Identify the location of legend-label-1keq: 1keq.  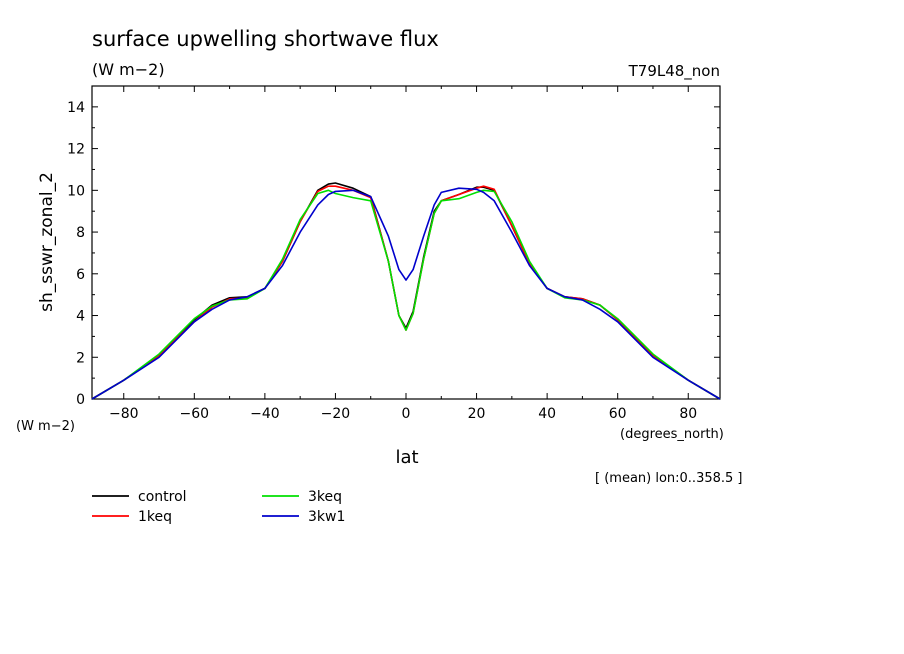
(155, 517).